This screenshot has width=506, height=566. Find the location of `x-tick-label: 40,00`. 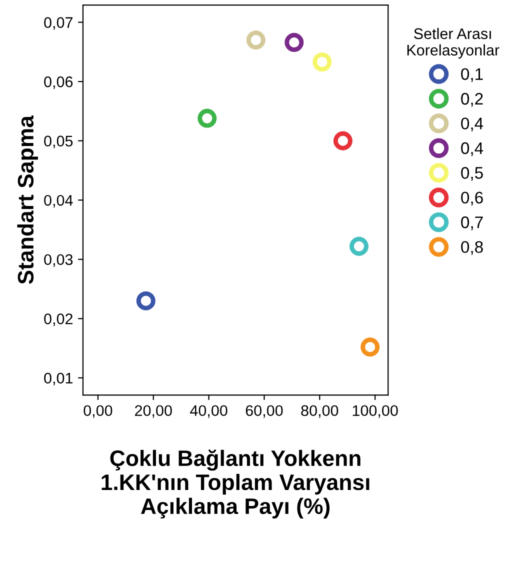

x-tick-label: 40,00 is located at coordinates (209, 411).